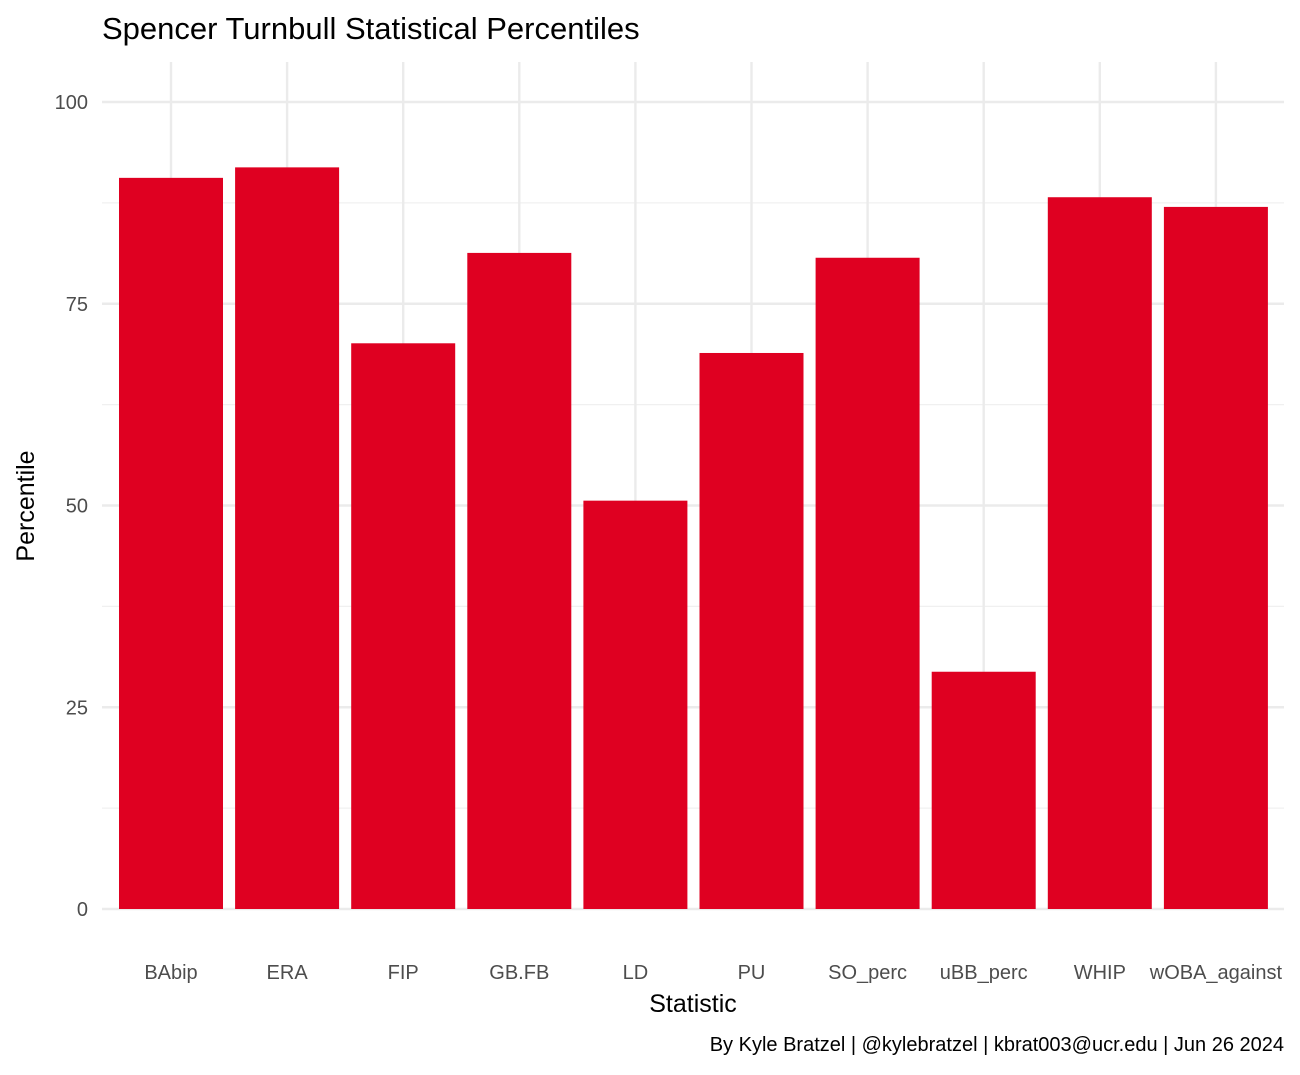  I want to click on x-tick-label: BAbip, so click(170, 973).